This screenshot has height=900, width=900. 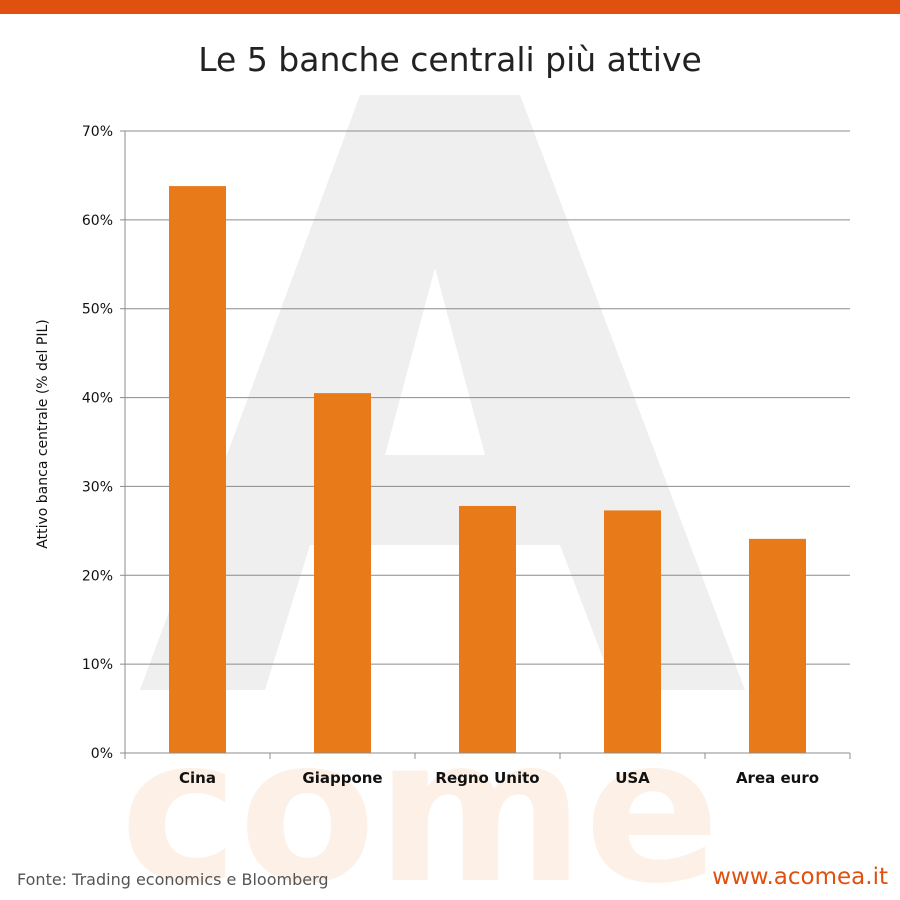 I want to click on y-tick-label: 30%, so click(x=97, y=487).